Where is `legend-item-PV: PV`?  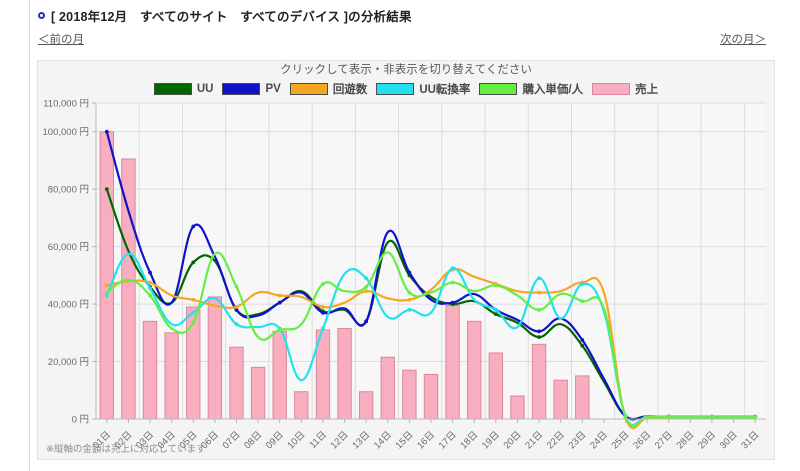 legend-item-PV: PV is located at coordinates (251, 89).